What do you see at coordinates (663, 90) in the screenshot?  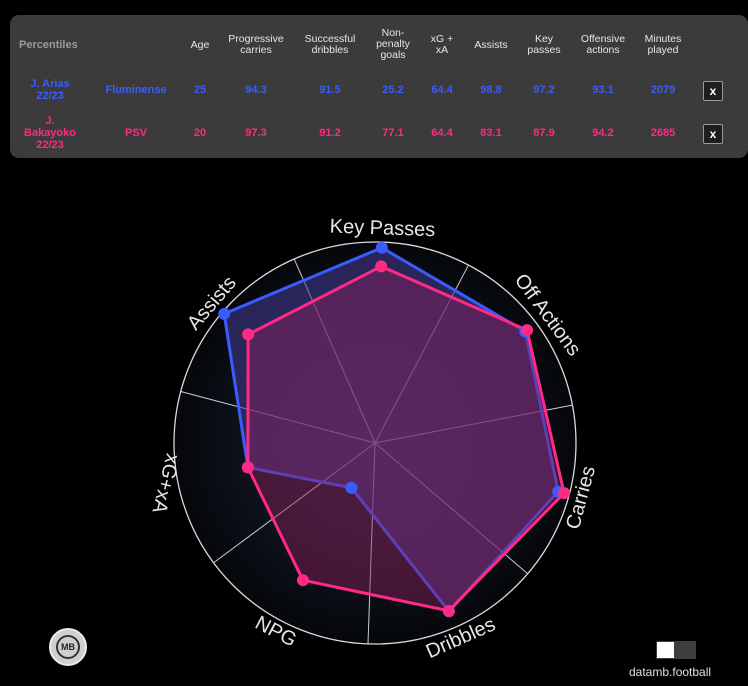 I see `row1-minutes-played: 2079` at bounding box center [663, 90].